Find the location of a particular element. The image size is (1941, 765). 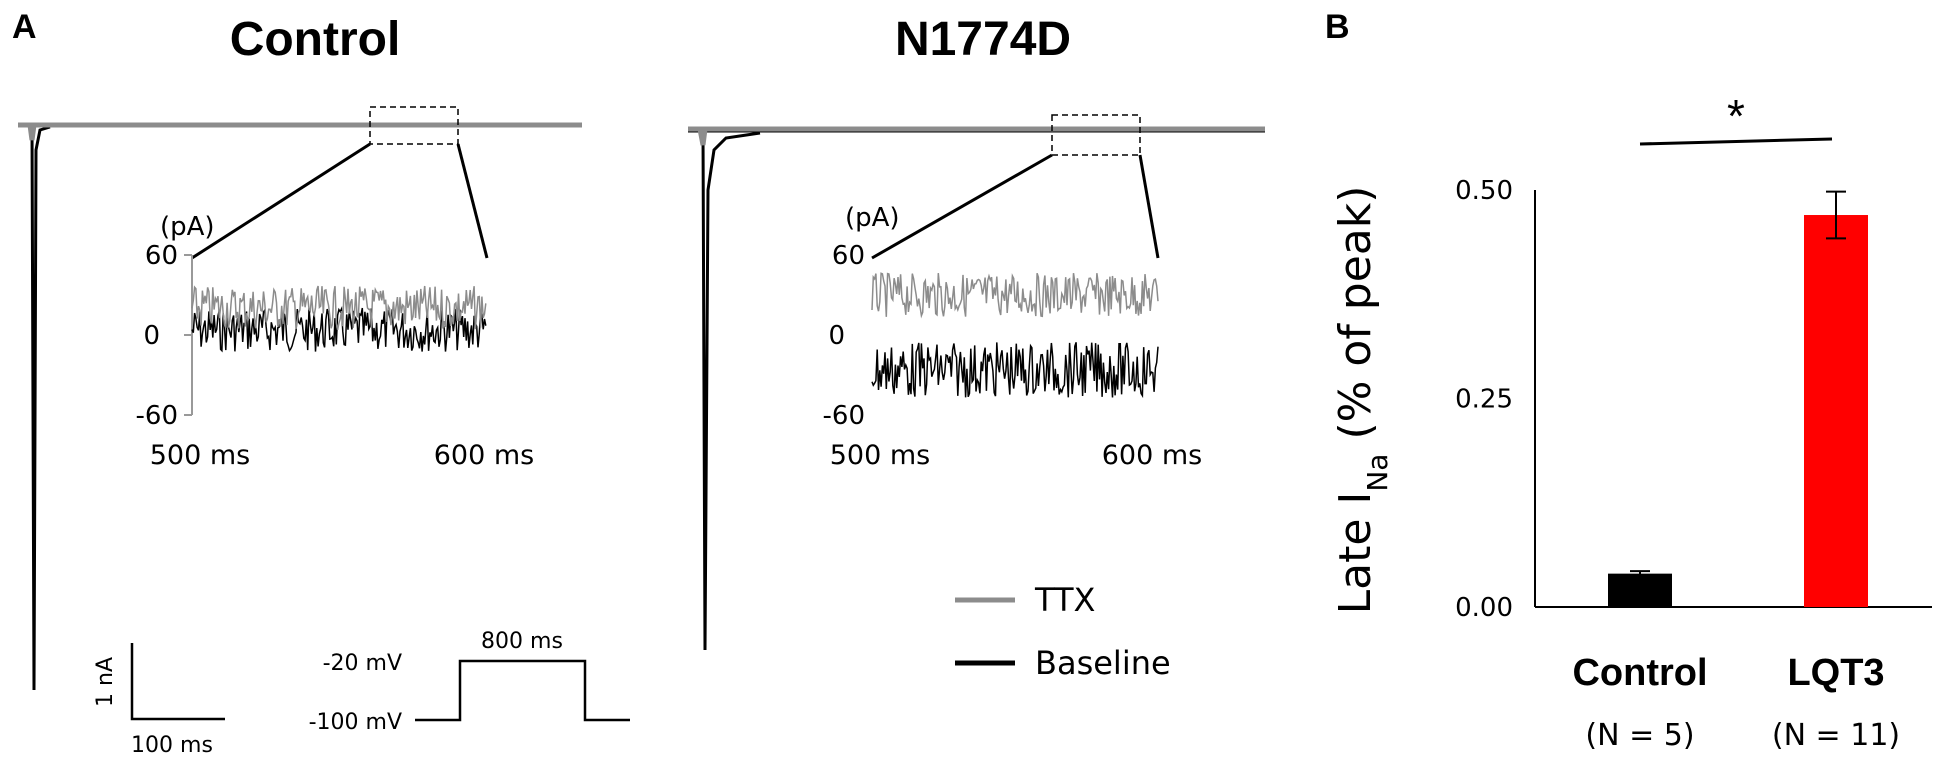

significance-bar is located at coordinates (1736, 141).